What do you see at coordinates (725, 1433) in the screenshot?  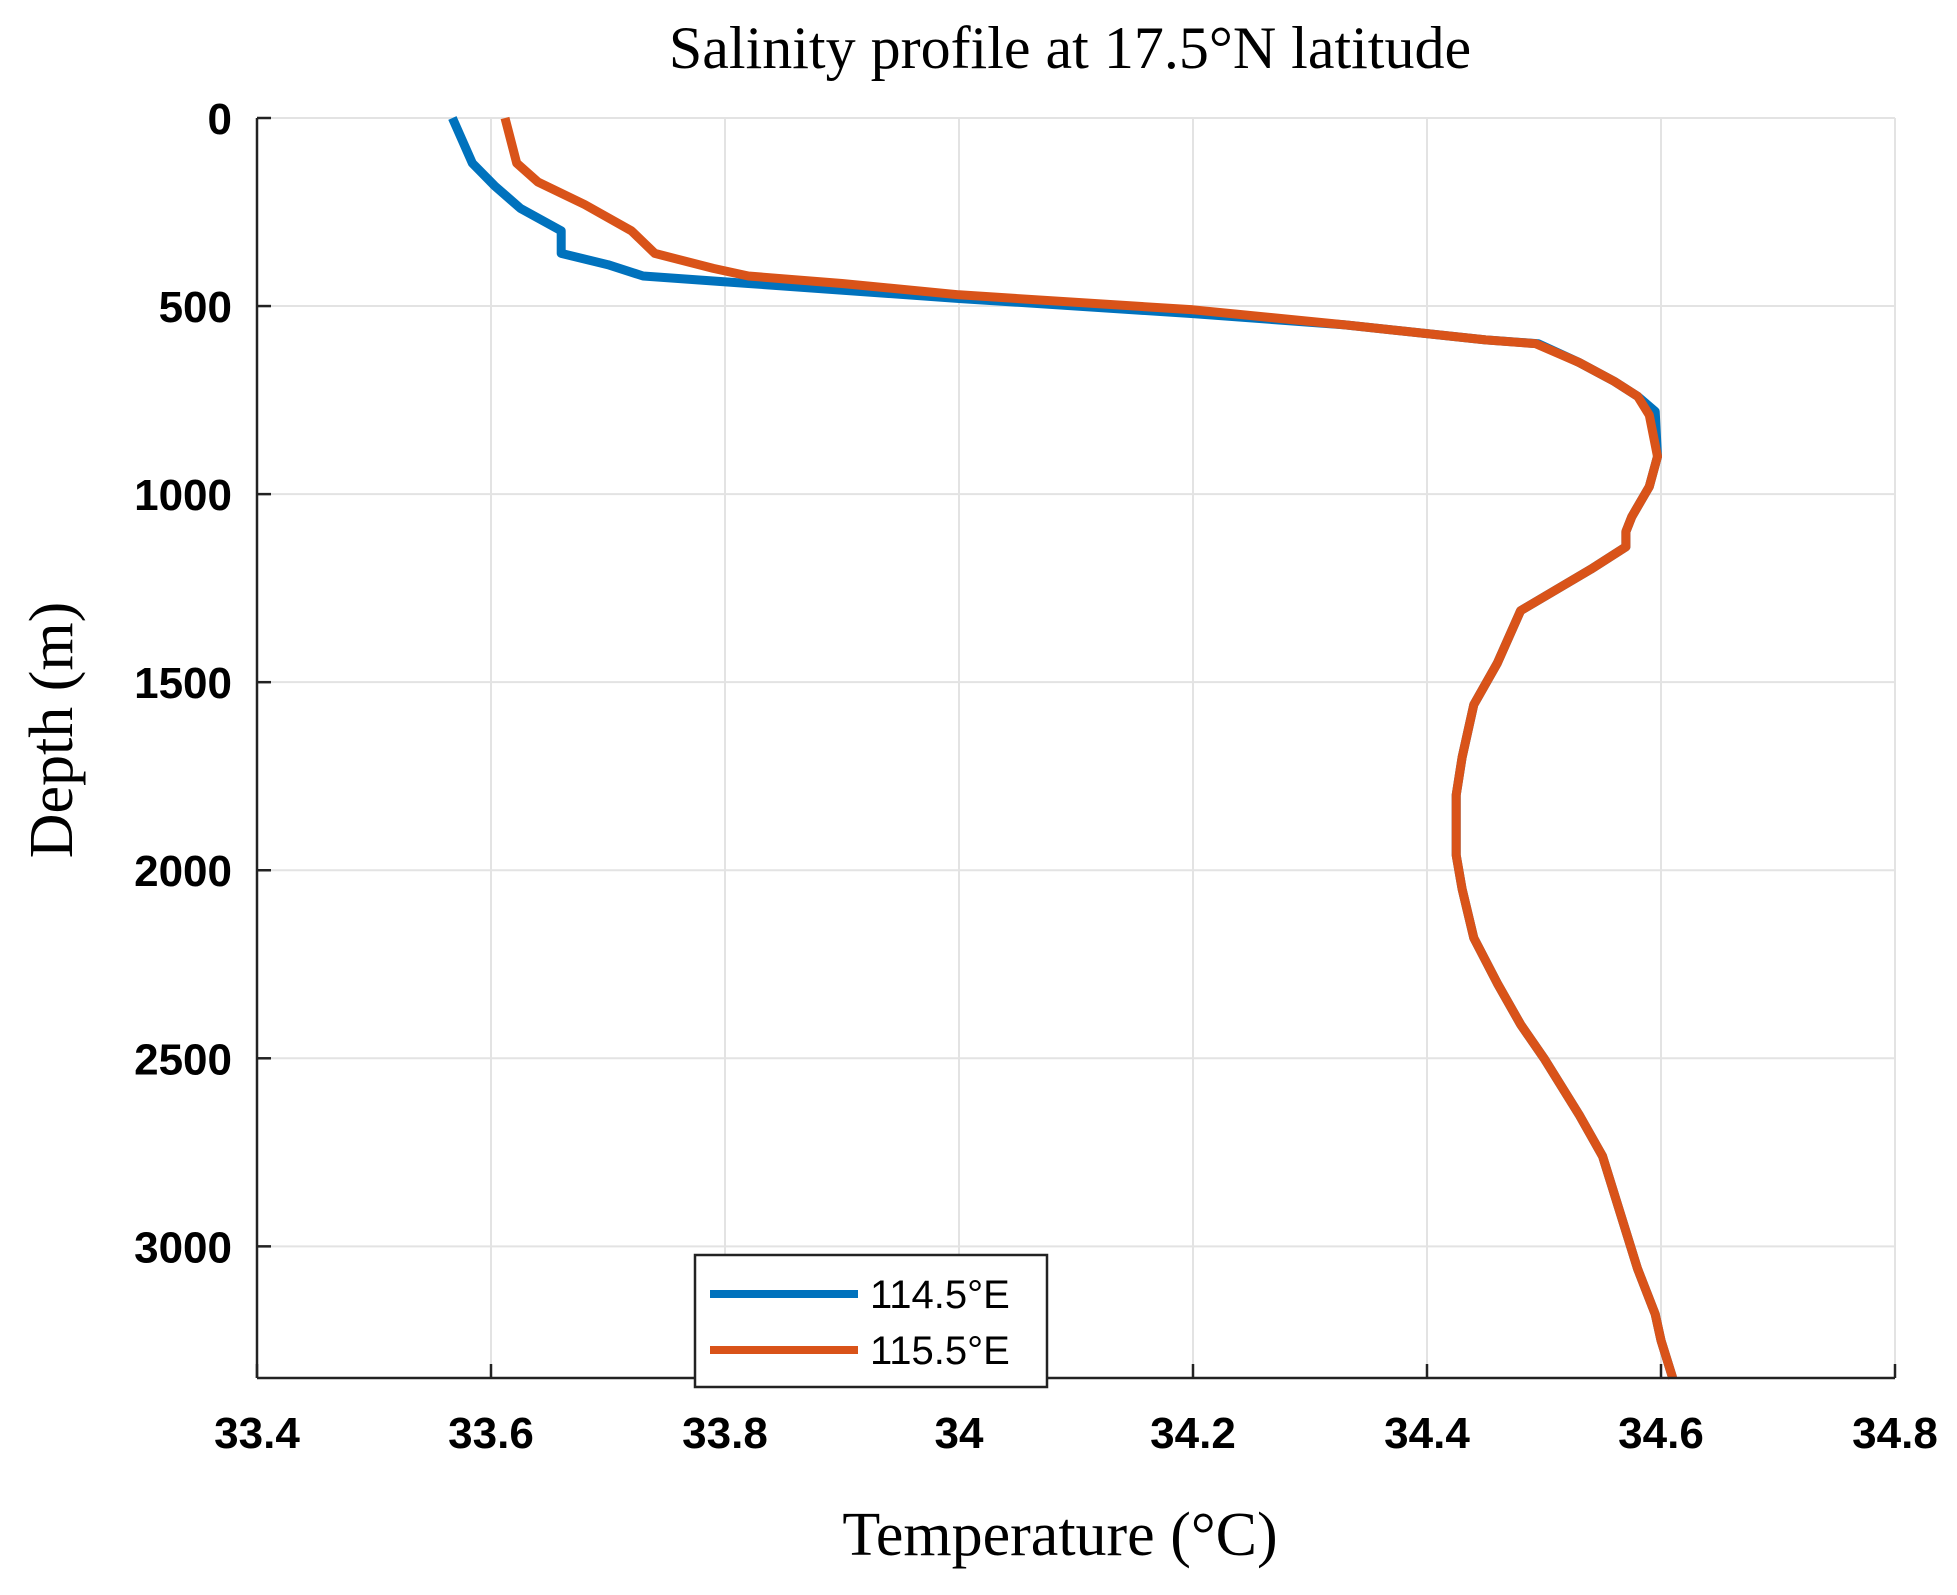 I see `x-tick-label: 33.8` at bounding box center [725, 1433].